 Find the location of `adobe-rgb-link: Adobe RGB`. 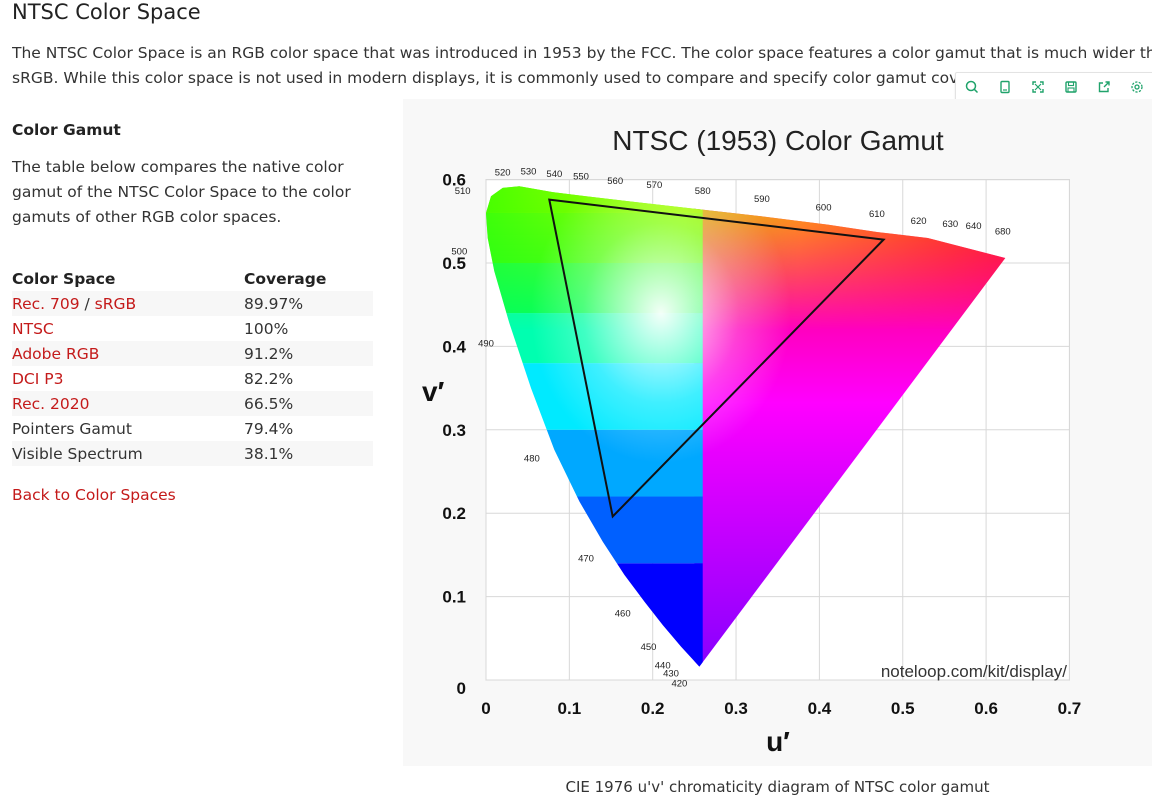

adobe-rgb-link: Adobe RGB is located at coordinates (56, 353).